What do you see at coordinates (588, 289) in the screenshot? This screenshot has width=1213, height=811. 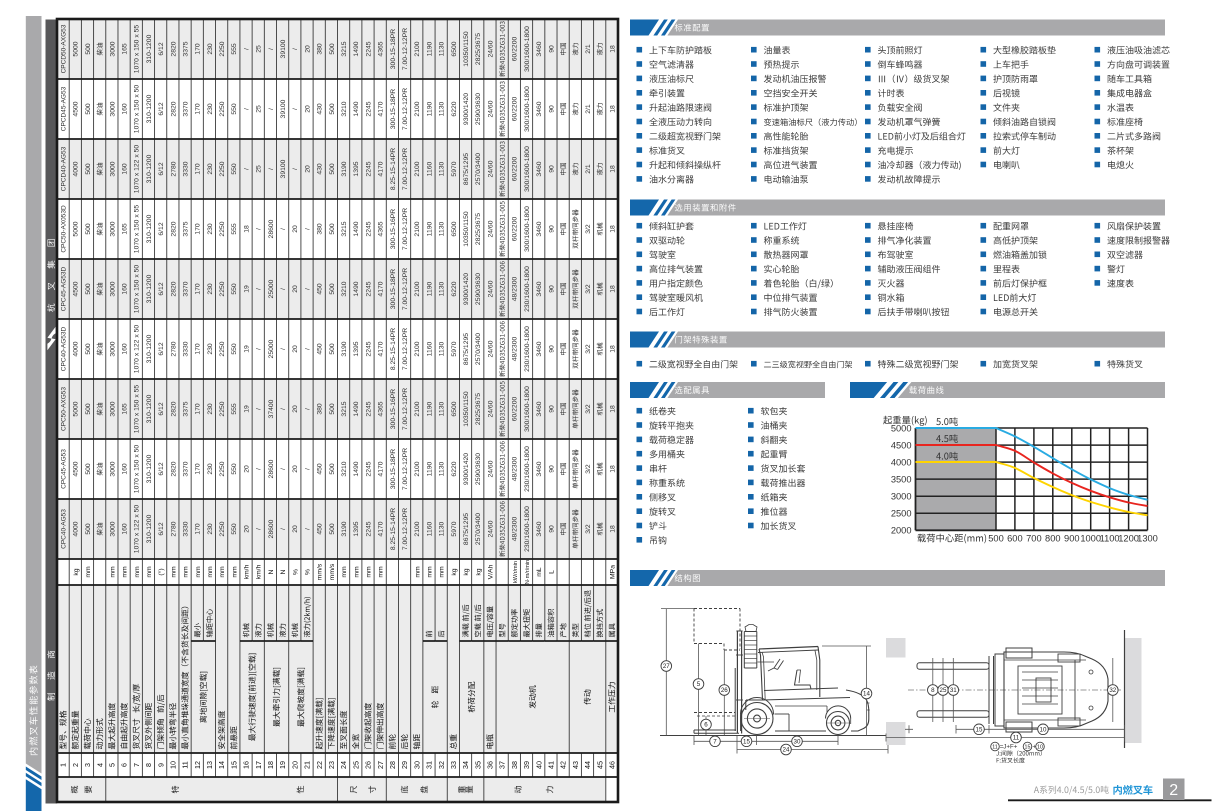 I see `svg-text: 3/2` at bounding box center [588, 289].